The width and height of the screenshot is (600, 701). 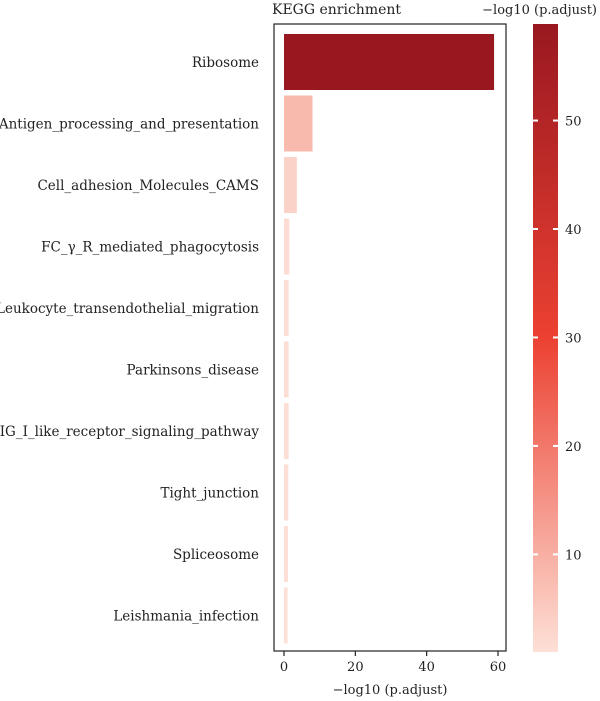 What do you see at coordinates (573, 230) in the screenshot?
I see `colorbar-tick-label-3: 40` at bounding box center [573, 230].